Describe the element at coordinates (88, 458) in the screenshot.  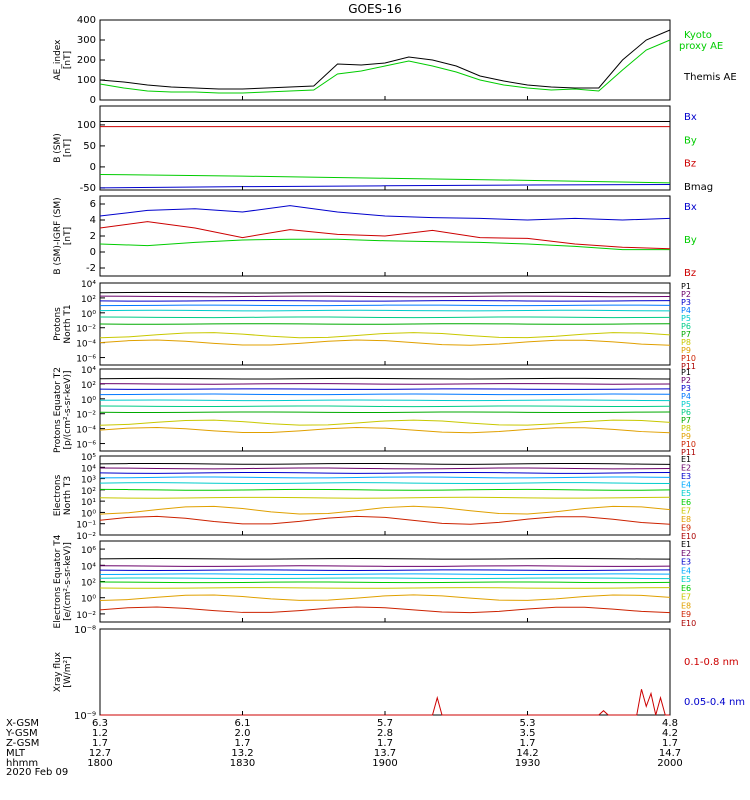
I see `y-tick-label: 10⁵` at that location.